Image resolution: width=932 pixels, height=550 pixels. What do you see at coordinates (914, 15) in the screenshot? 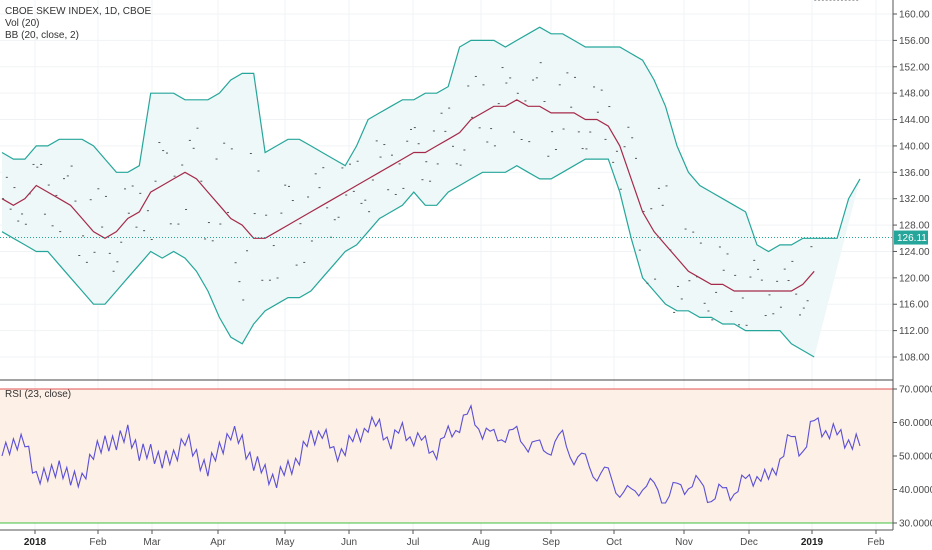
I see `y-tick-label: 160.00` at bounding box center [914, 15].